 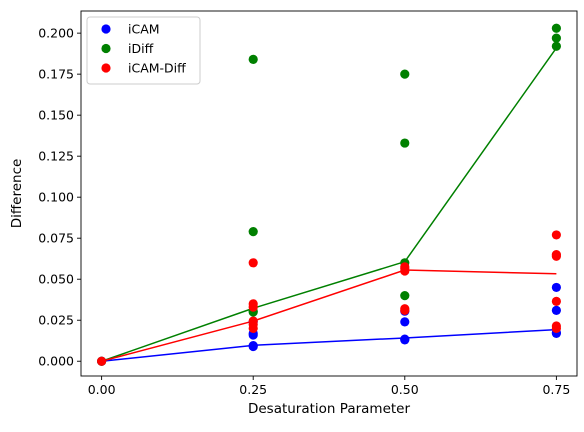 I want to click on y-axis-label: Difference, so click(x=17, y=194).